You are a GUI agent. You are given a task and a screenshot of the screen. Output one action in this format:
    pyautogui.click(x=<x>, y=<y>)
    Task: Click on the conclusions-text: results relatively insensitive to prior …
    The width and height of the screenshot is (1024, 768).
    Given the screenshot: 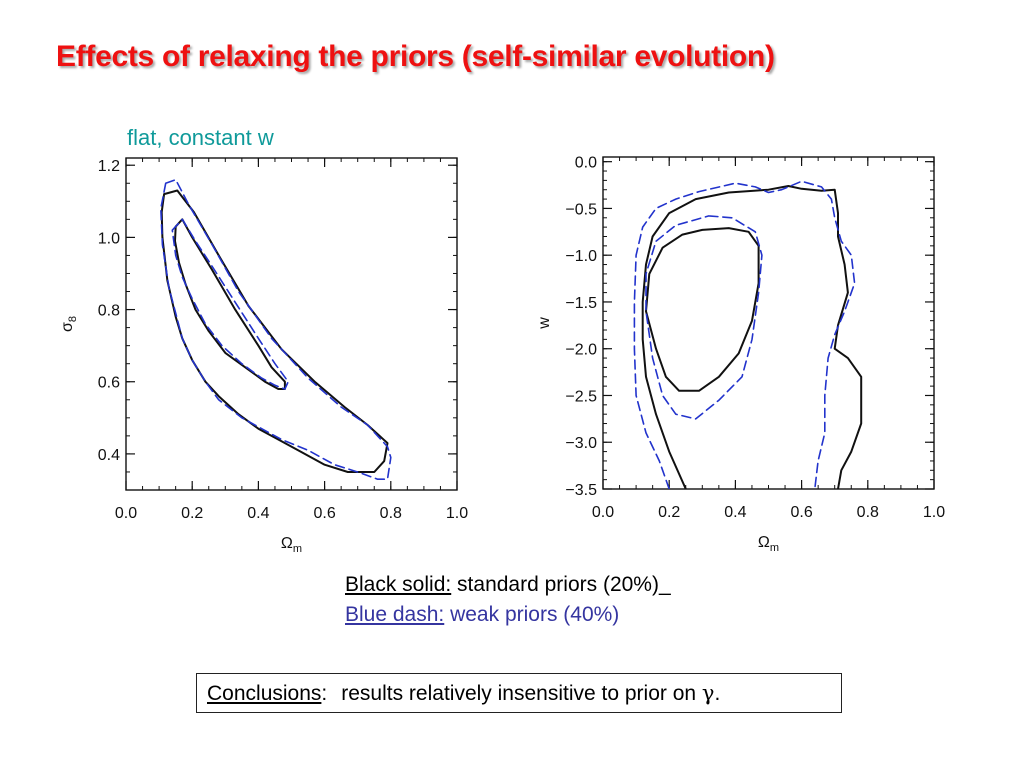 What is the action you would take?
    pyautogui.click(x=521, y=693)
    